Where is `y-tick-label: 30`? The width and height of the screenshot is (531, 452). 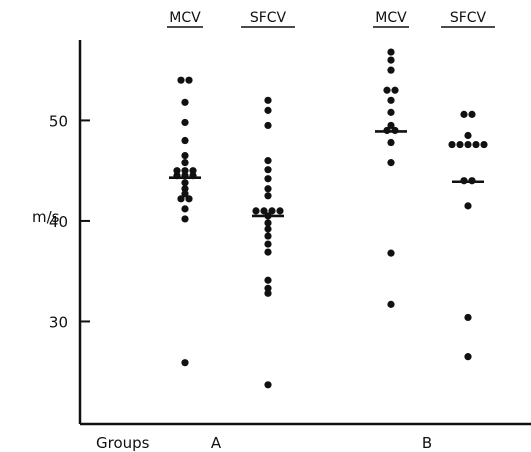
y-tick-label: 30 is located at coordinates (58, 322).